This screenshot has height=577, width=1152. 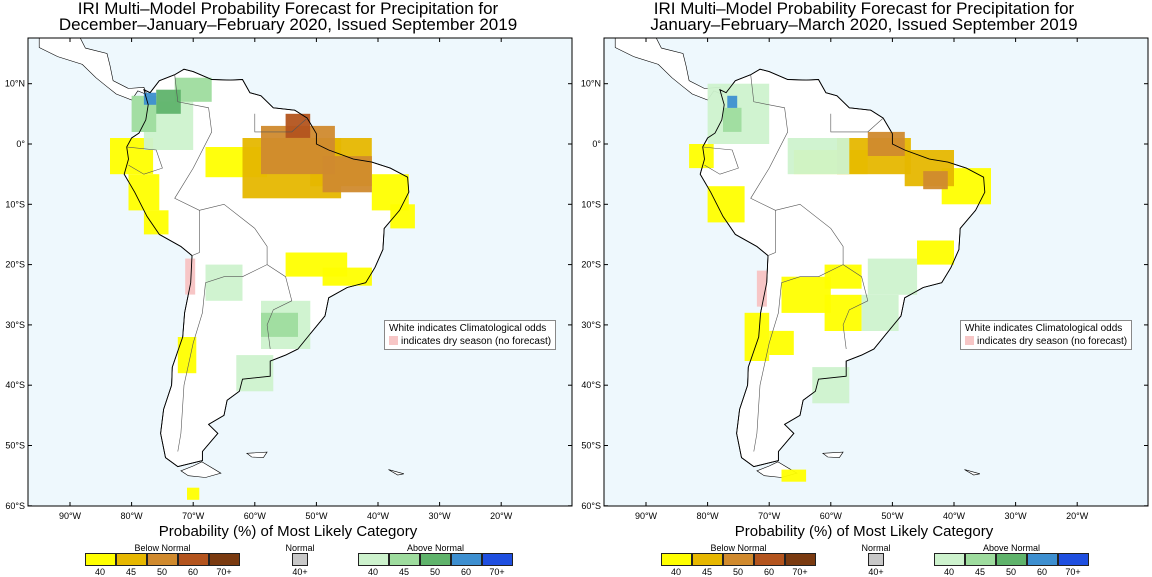 What do you see at coordinates (99, 572) in the screenshot?
I see `below-normal-tick: 40` at bounding box center [99, 572].